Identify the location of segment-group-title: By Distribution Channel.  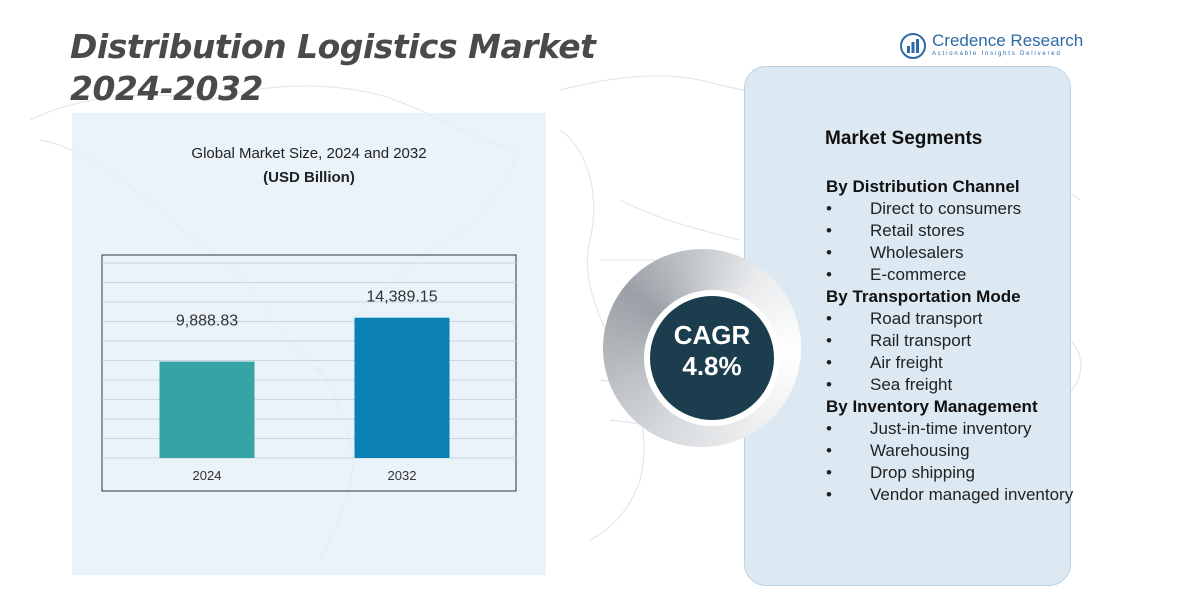
(923, 186).